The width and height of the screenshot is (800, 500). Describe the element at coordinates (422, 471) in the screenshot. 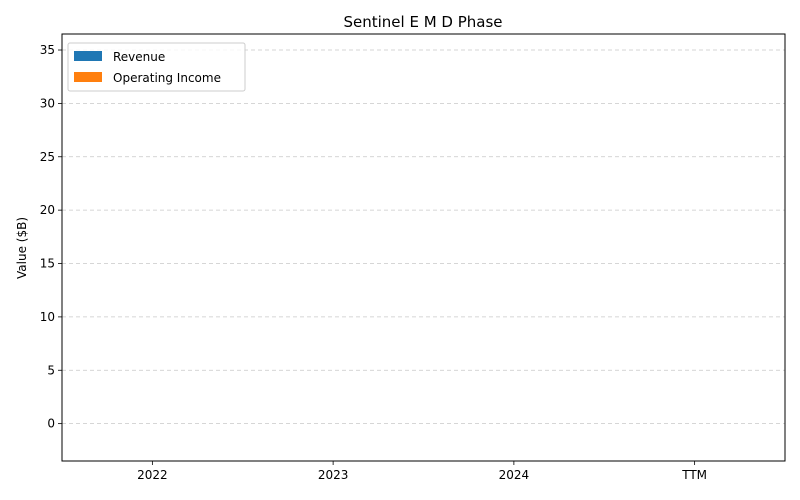

I see `x-axis: 2022 2023 2024 TTM` at that location.